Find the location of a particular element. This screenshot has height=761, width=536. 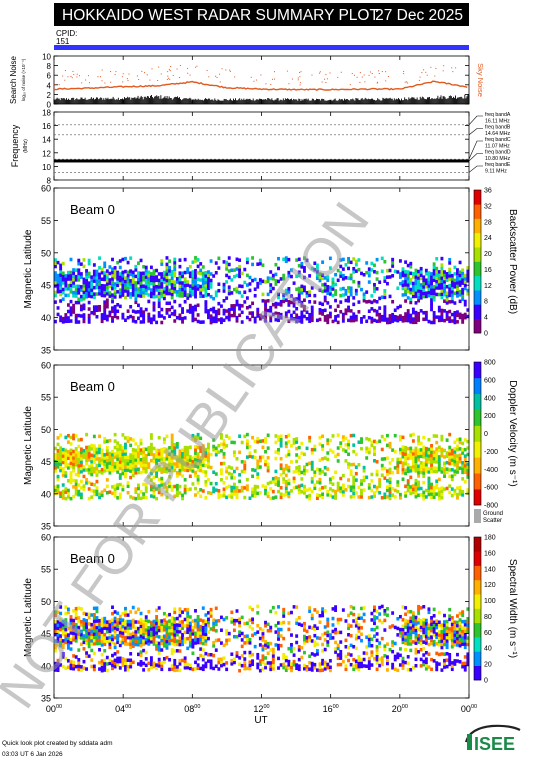

freq-band-value: 9.11 MHz is located at coordinates (496, 172).